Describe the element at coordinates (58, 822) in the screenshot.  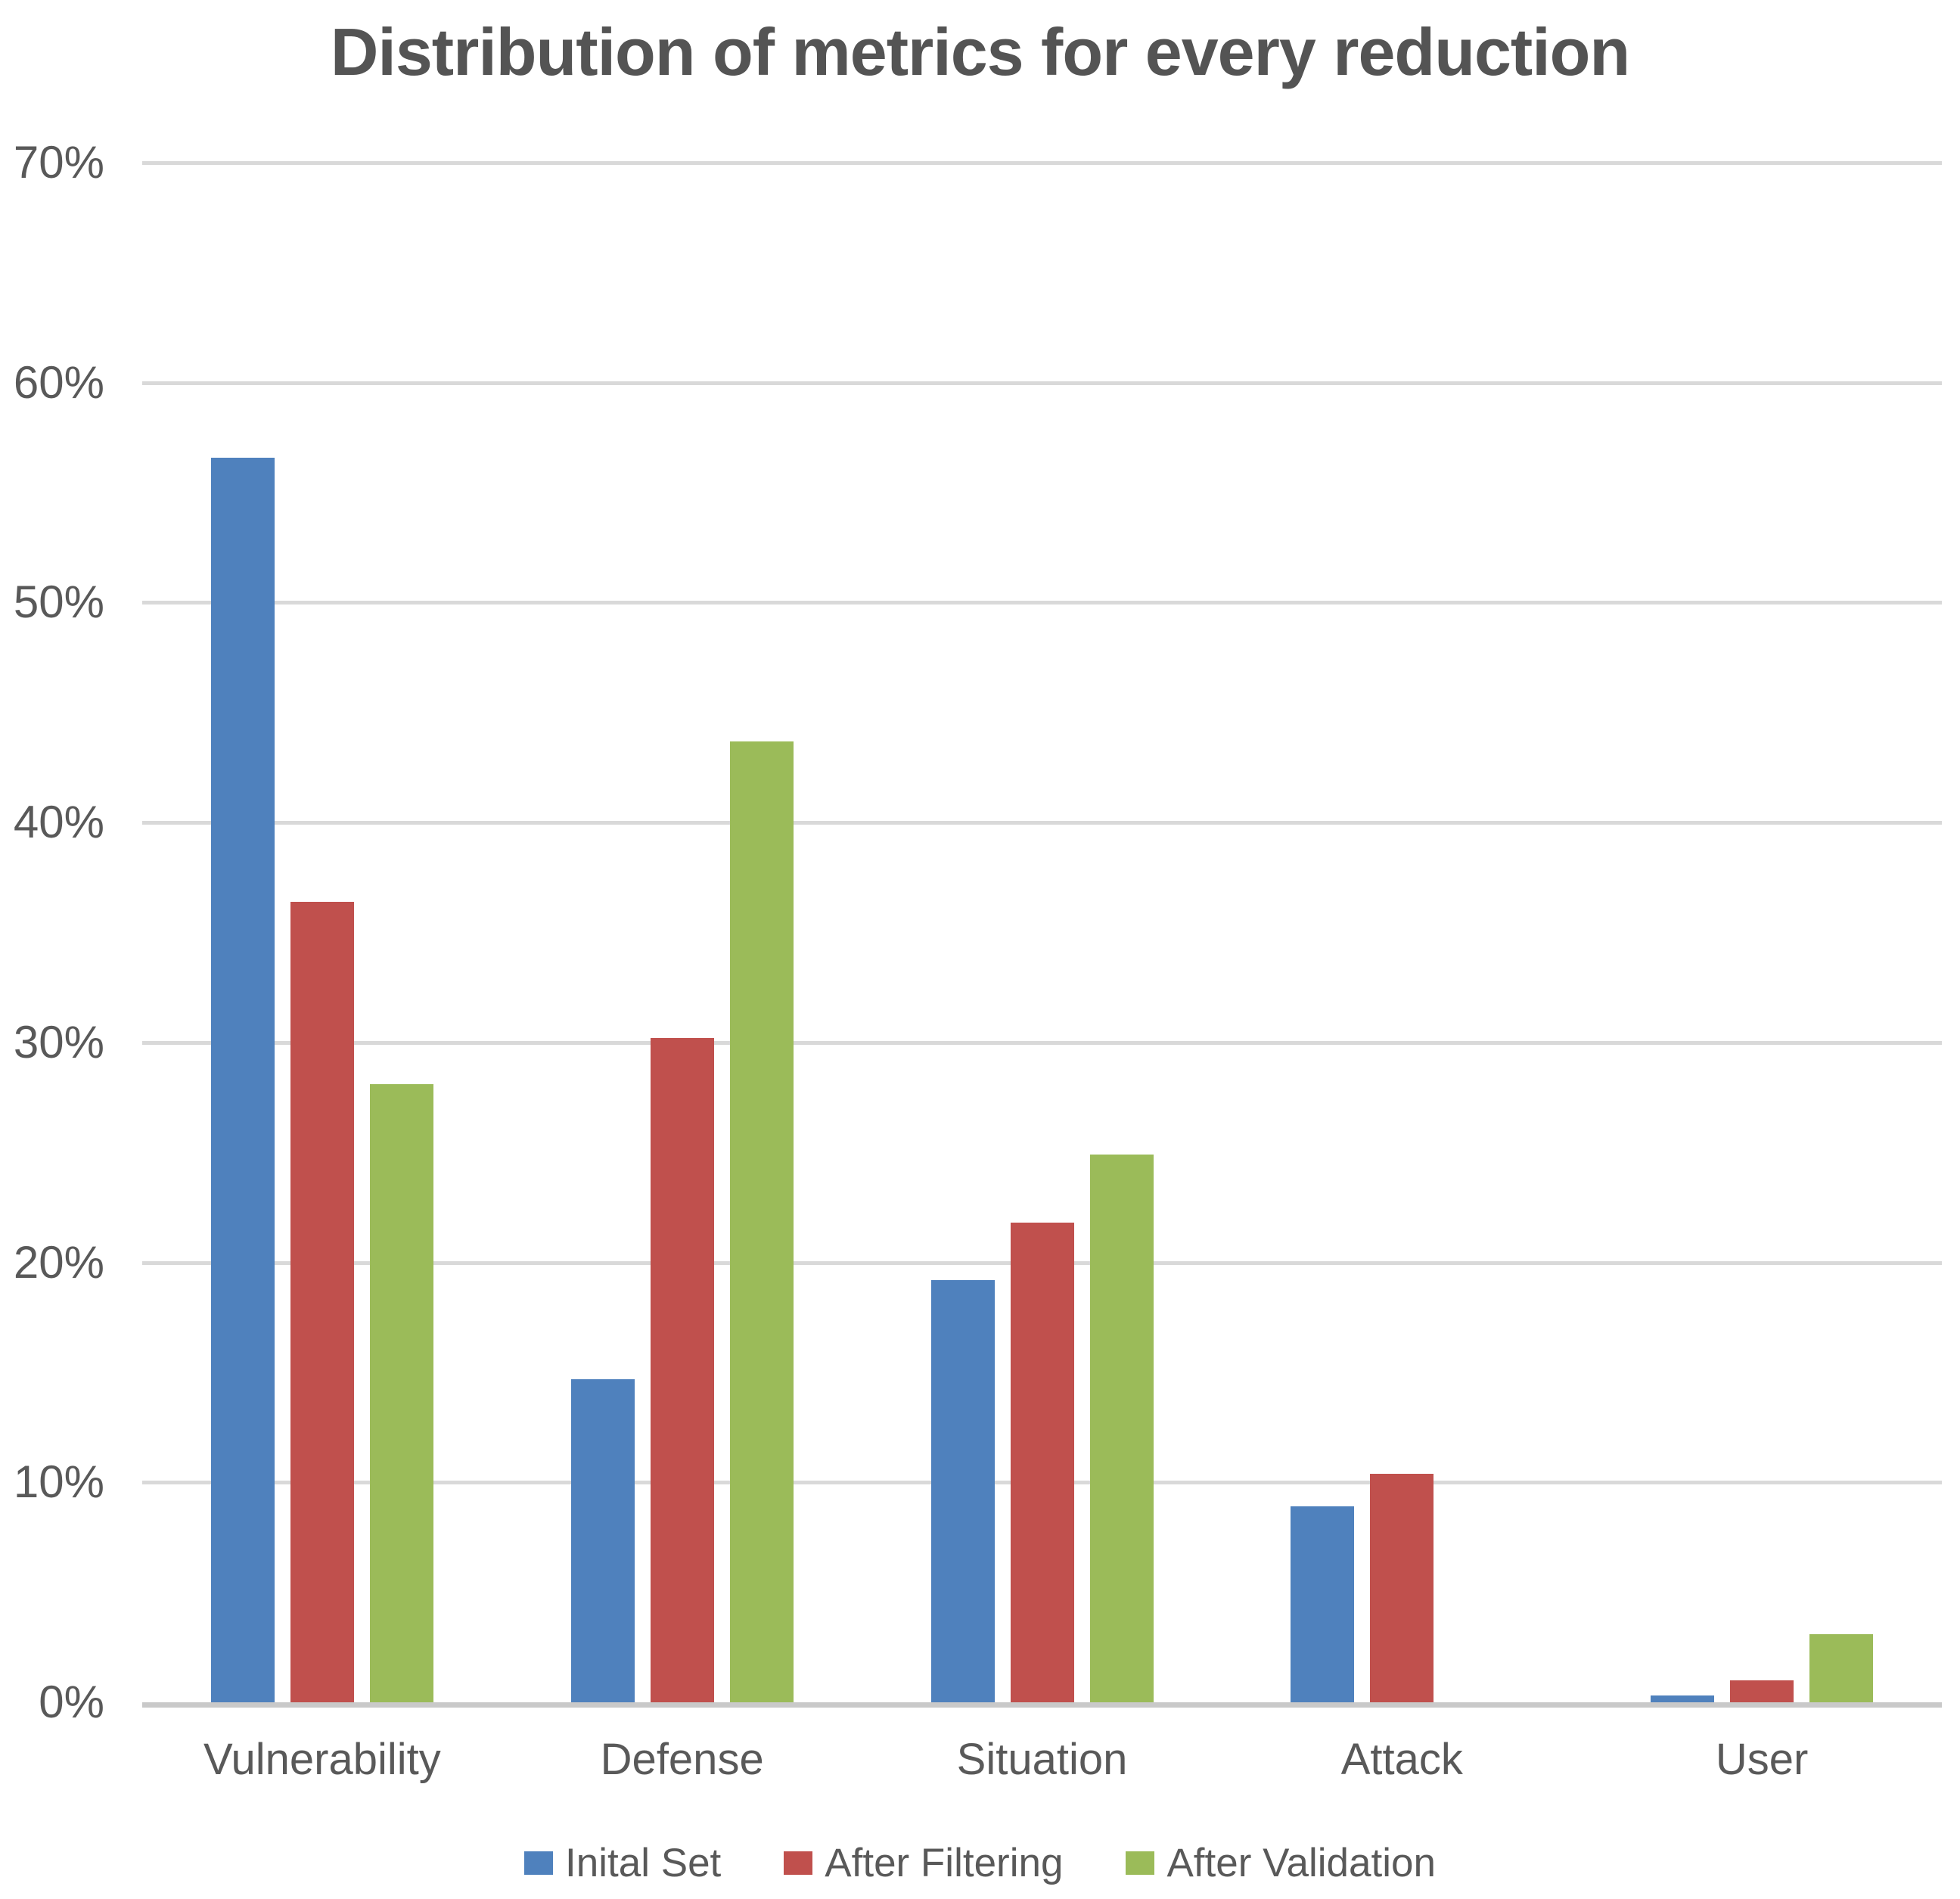
I see `y-tick-label-40pct: 40%` at that location.